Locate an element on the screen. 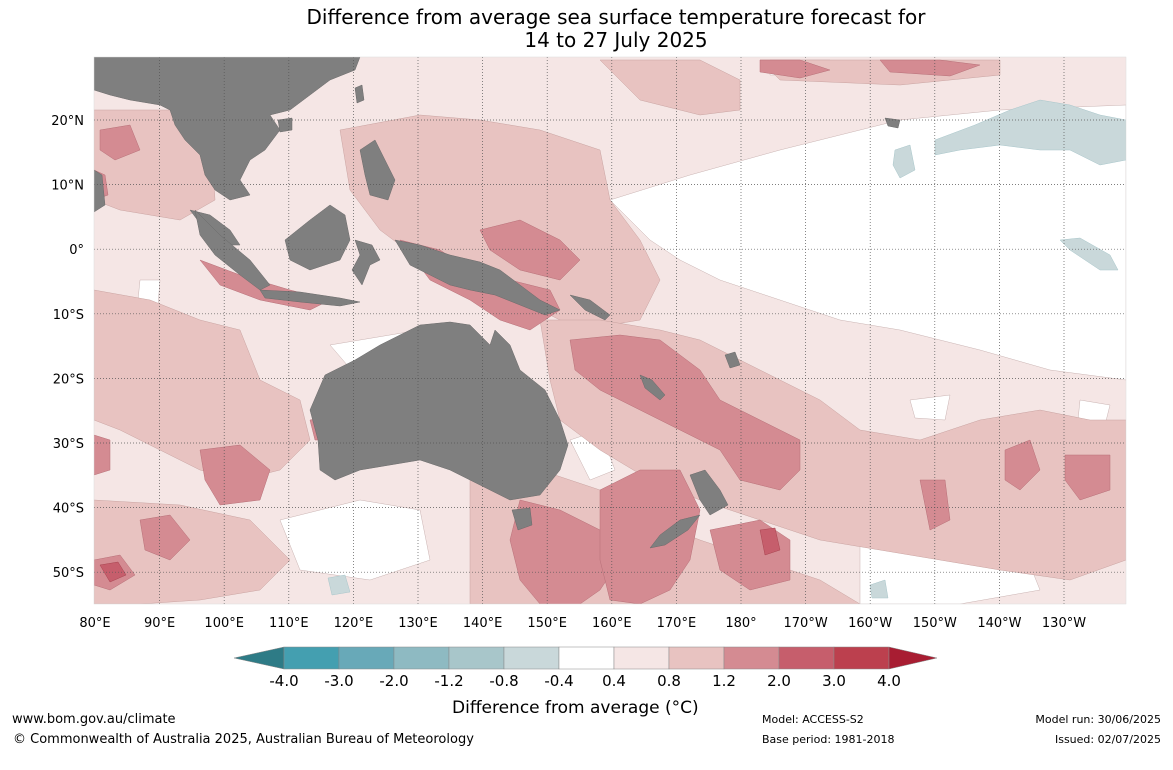  hainan is located at coordinates (285, 125).